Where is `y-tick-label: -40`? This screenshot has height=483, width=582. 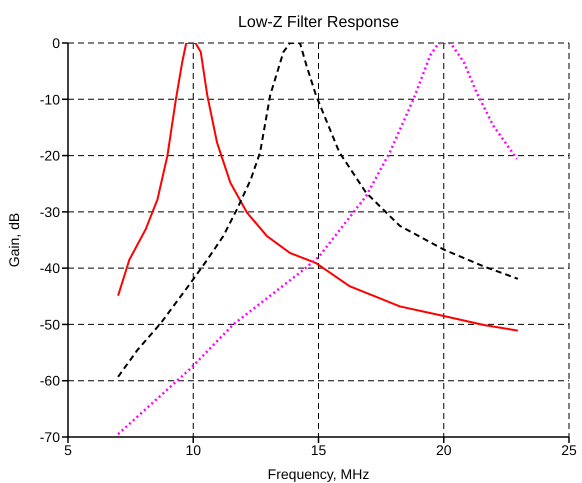 y-tick-label: -40 is located at coordinates (50, 268).